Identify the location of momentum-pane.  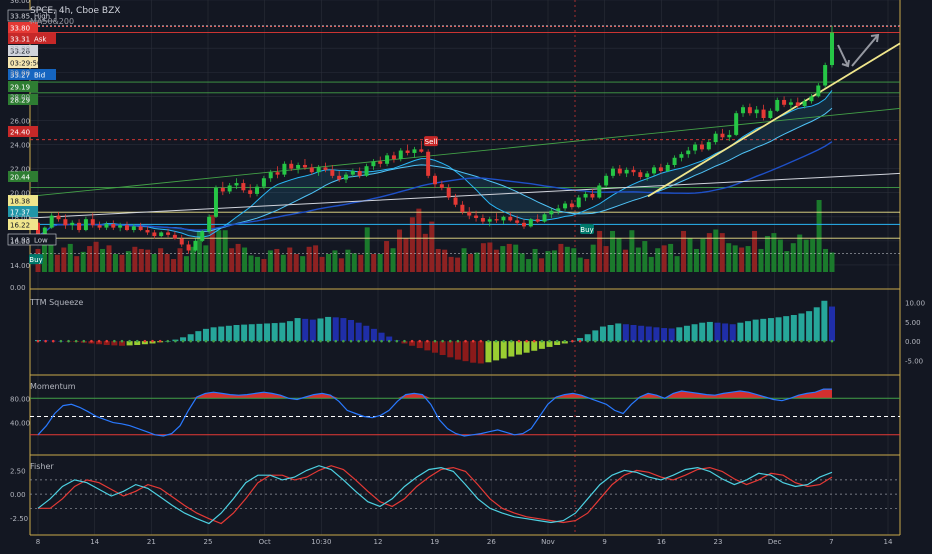
(465, 412).